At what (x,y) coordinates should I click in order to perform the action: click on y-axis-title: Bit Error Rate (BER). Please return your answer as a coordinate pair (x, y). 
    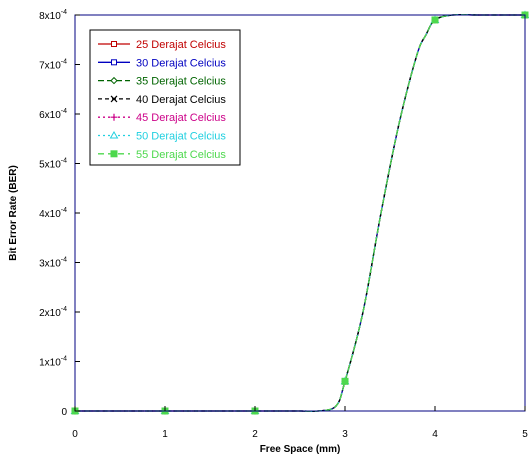
    Looking at the image, I should click on (13, 213).